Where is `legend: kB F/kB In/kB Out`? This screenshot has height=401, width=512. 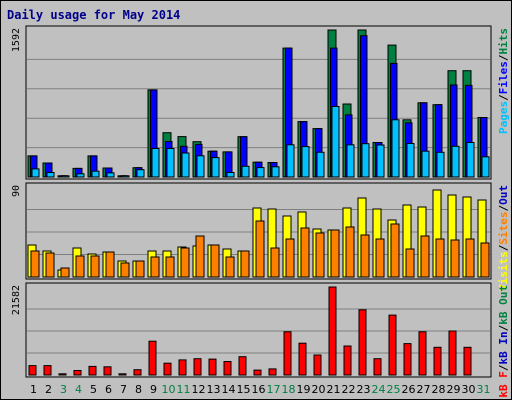
legend: kB F/kB In/kB Out is located at coordinates (503, 341).